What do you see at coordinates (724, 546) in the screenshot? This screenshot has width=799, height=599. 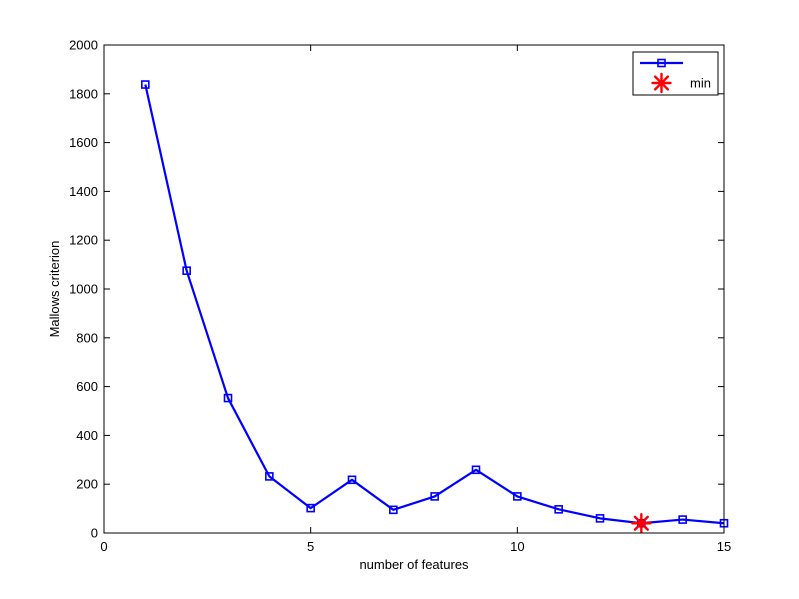 I see `x-tick-label: 15` at bounding box center [724, 546].